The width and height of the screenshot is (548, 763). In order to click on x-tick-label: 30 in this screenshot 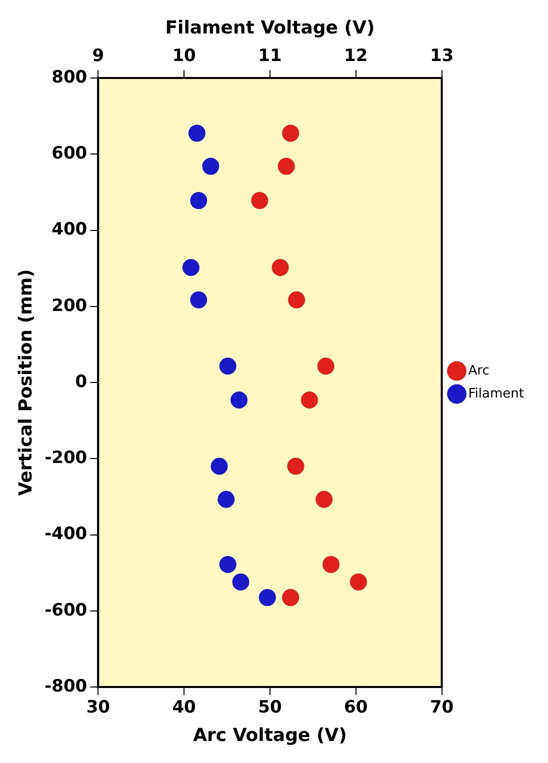, I will do `click(98, 708)`.